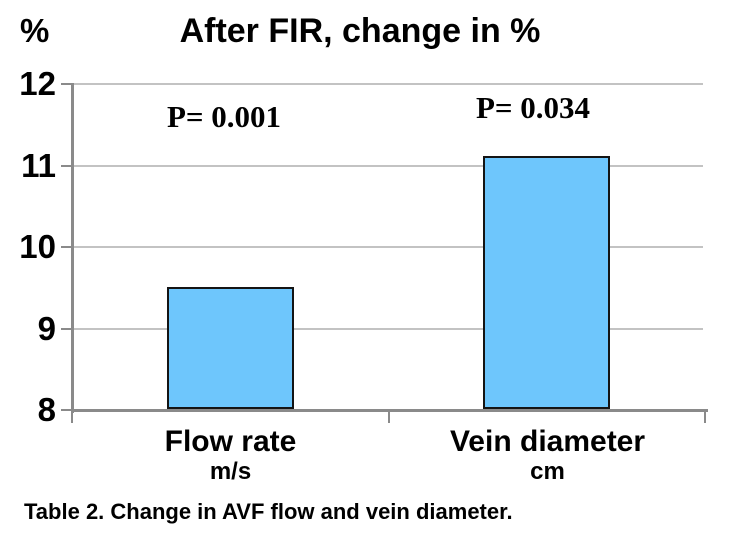 The image size is (743, 544). I want to click on category-unit: cm, so click(547, 471).